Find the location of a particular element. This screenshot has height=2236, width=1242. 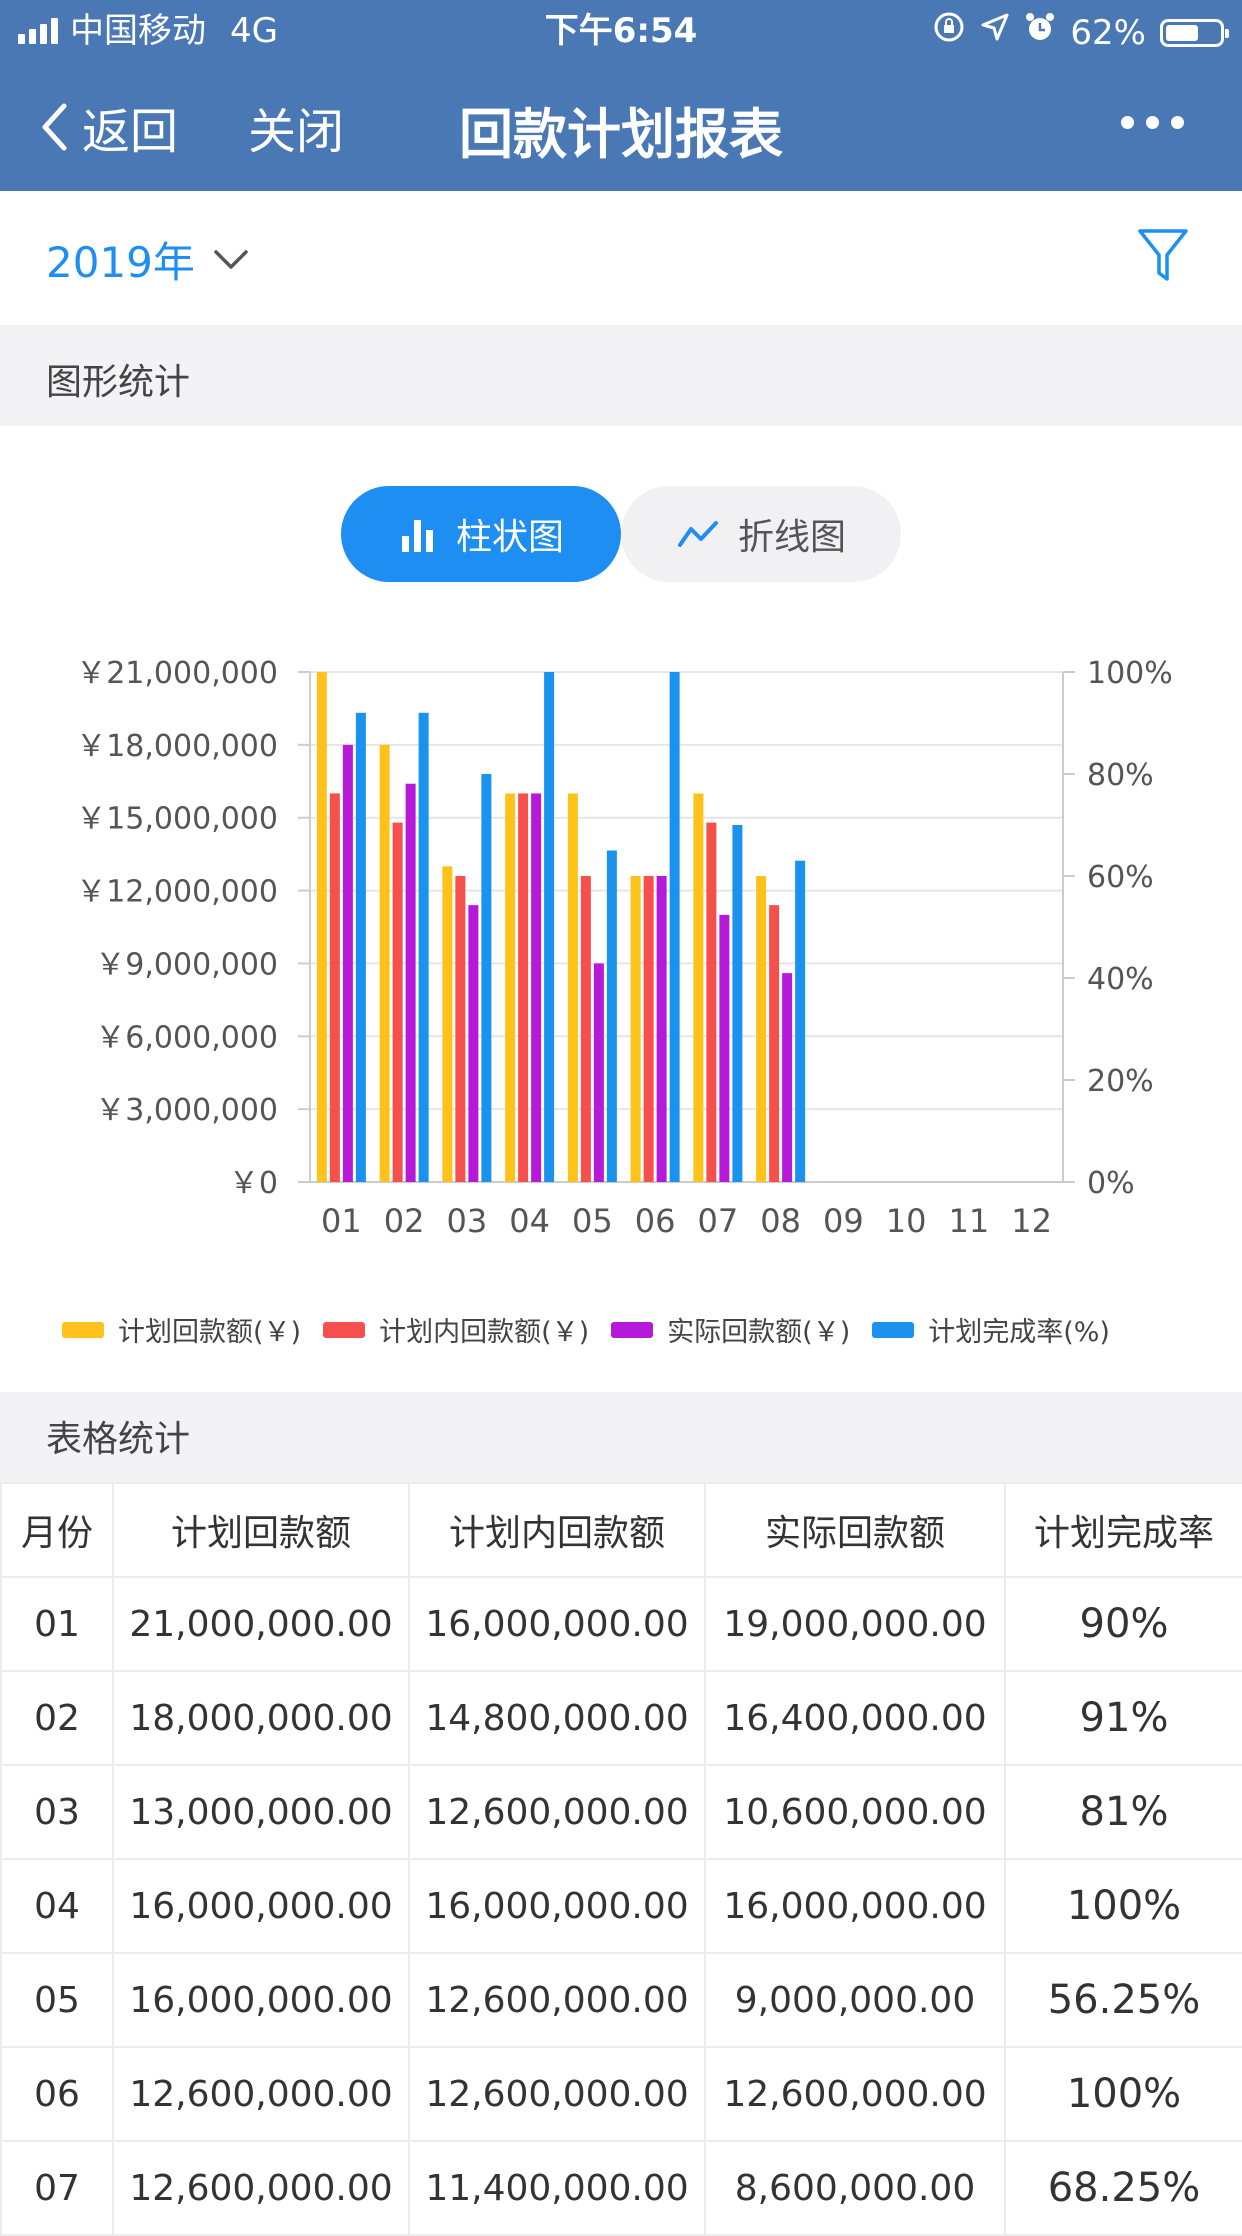

tab-bar-chart-label: 柱状图 is located at coordinates (509, 537).